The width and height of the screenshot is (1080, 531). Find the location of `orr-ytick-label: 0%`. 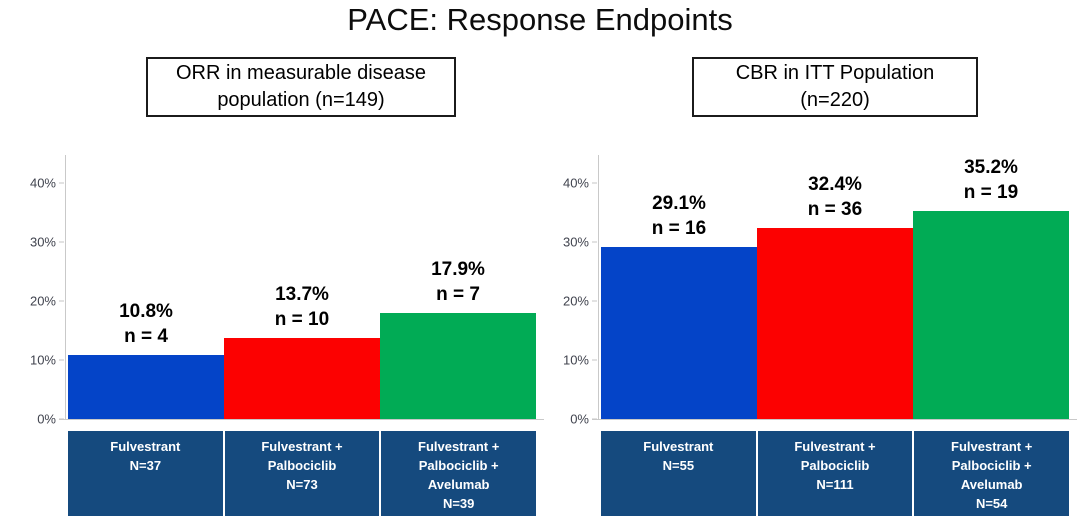

orr-ytick-label: 0% is located at coordinates (46, 419).